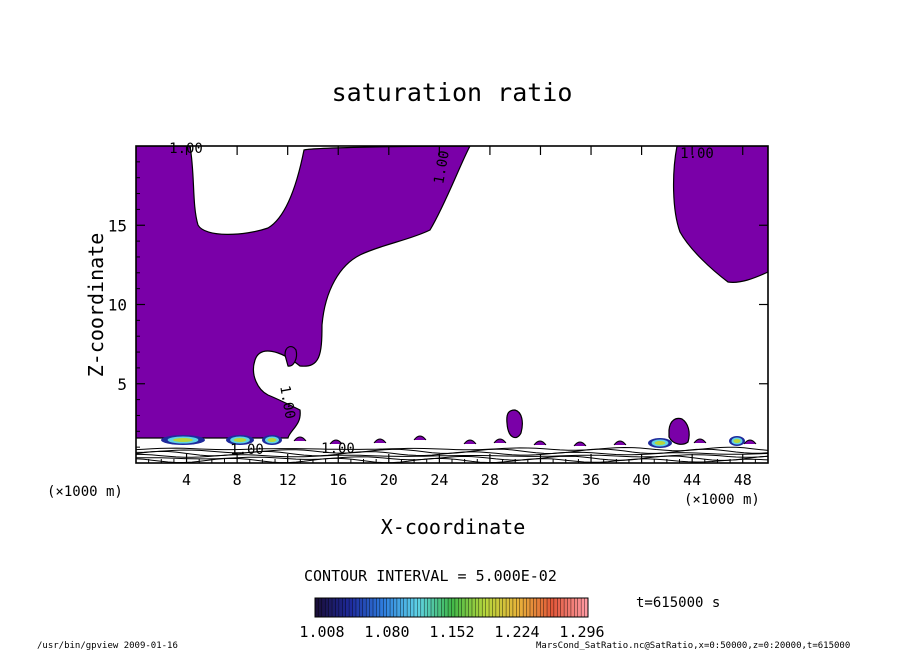  I want to click on x-unit-label-right: (×1000 m), so click(722, 500).